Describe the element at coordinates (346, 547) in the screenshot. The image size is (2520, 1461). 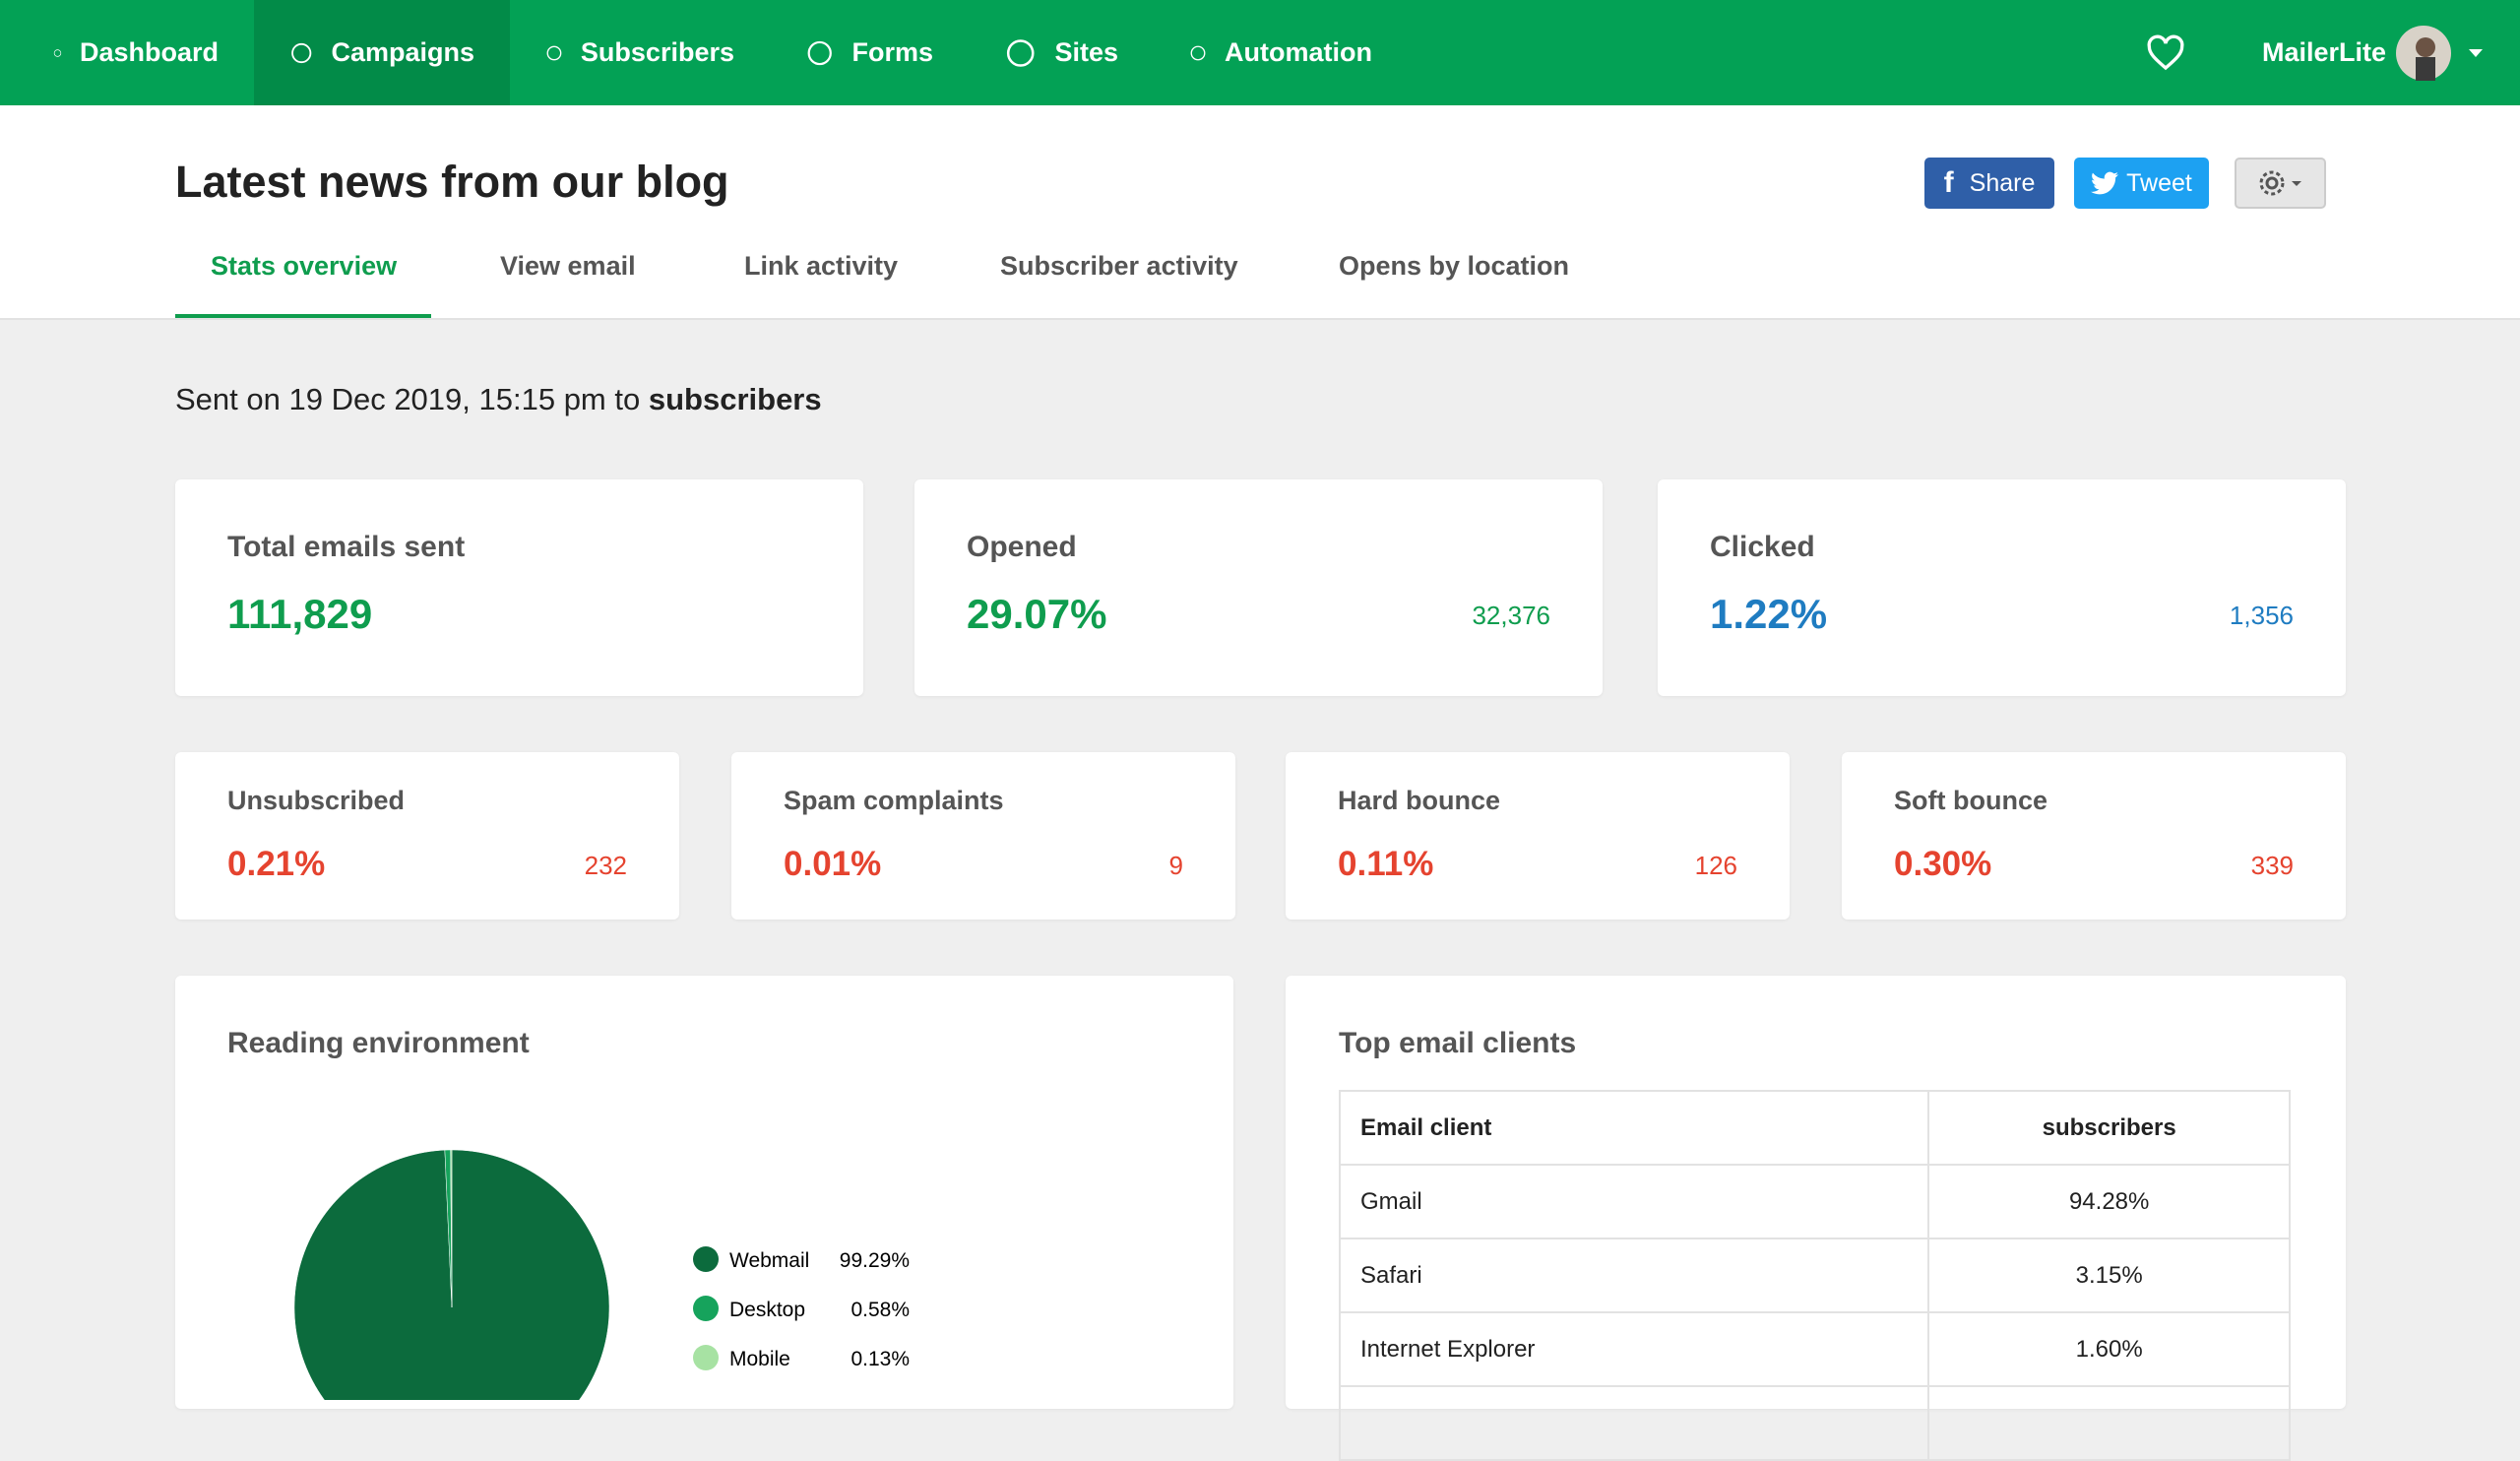
I see `stat-label: Total emails sent` at that location.